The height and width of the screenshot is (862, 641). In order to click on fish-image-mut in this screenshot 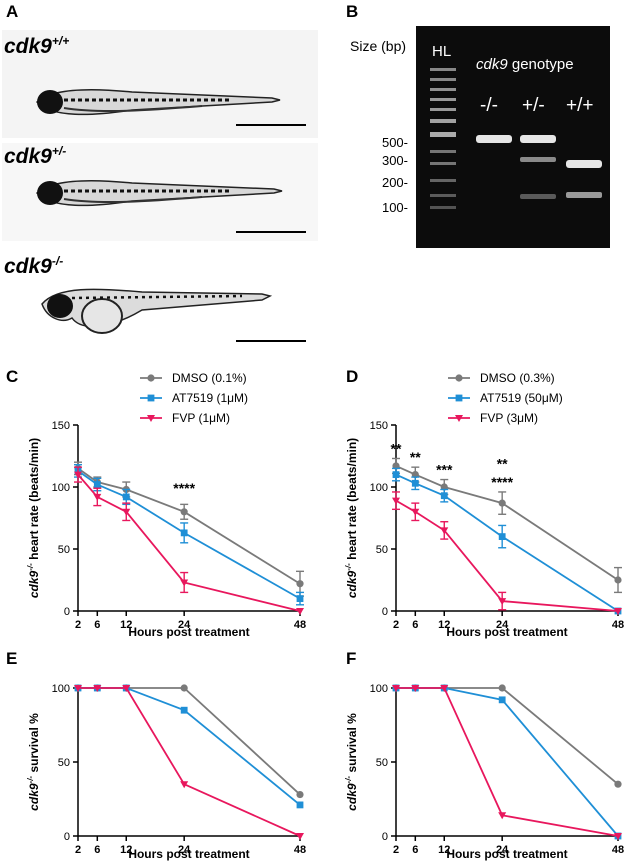, I will do `click(160, 300)`.